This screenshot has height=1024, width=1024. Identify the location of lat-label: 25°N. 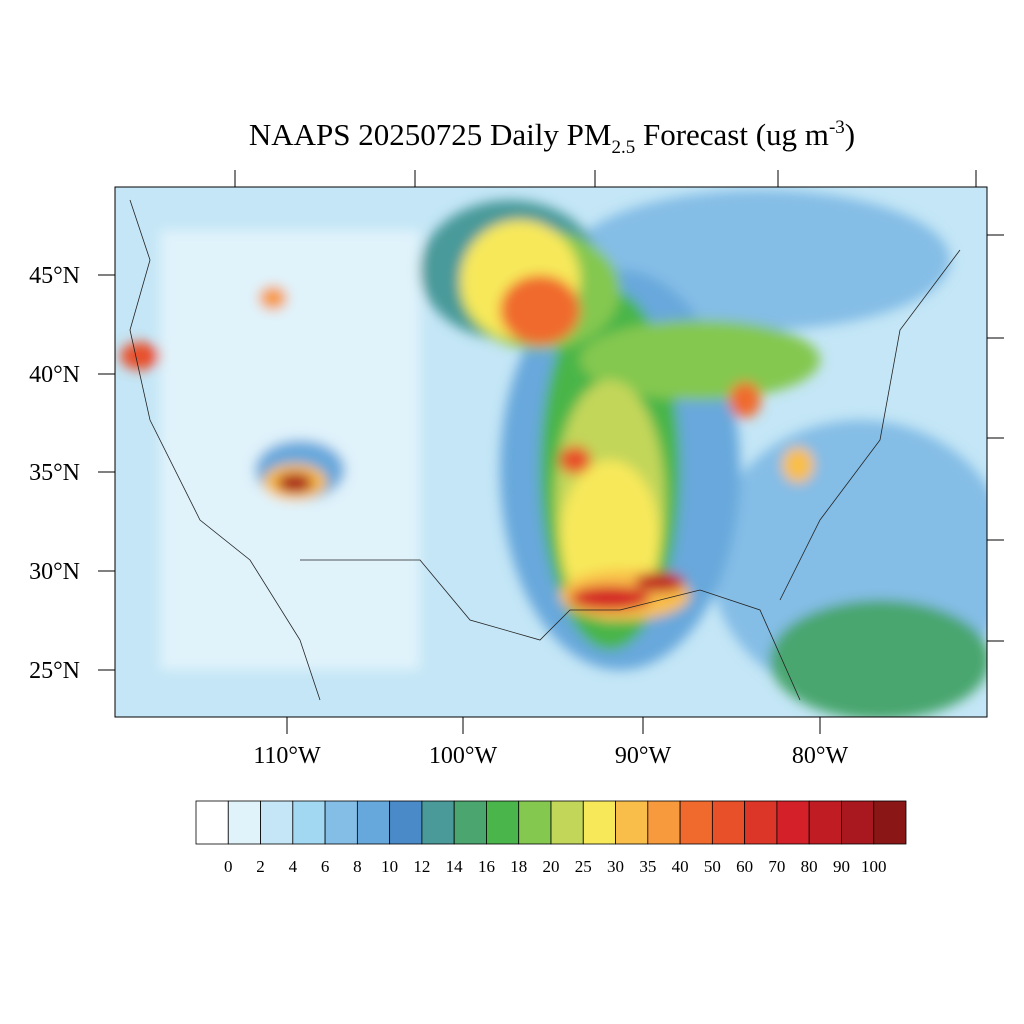
(54, 671).